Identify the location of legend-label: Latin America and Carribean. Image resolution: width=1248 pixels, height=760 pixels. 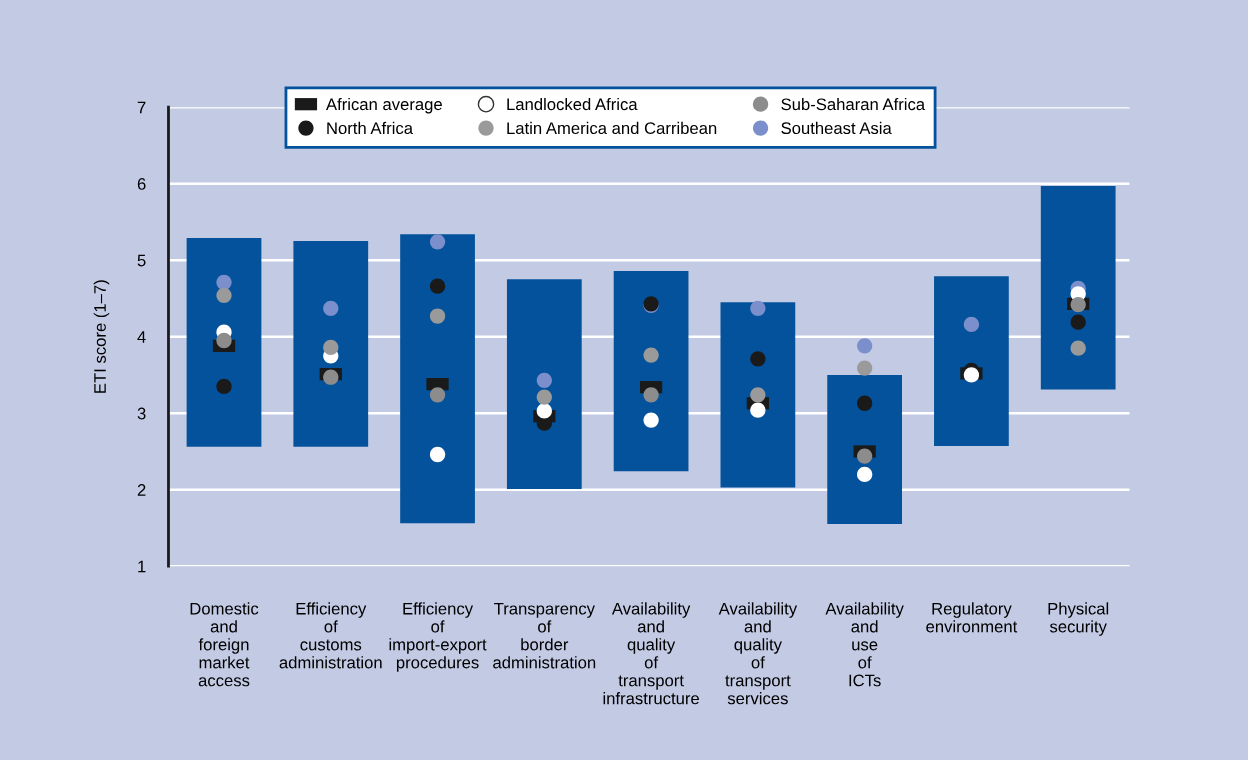
(612, 128).